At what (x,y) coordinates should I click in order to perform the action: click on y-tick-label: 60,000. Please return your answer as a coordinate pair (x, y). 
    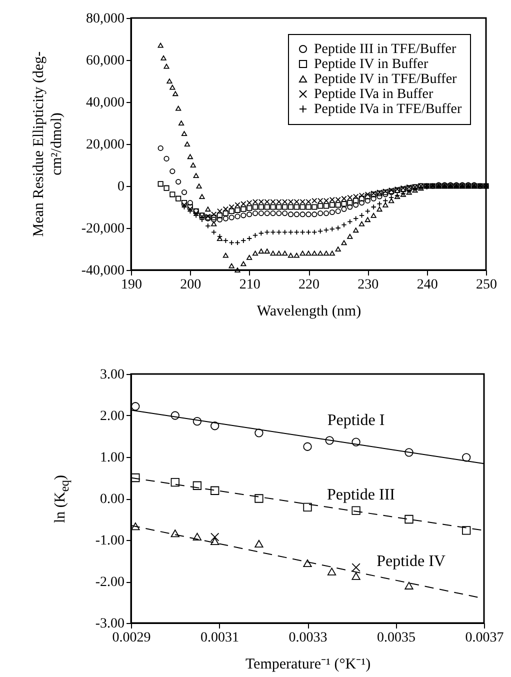
    Looking at the image, I should click on (105, 61).